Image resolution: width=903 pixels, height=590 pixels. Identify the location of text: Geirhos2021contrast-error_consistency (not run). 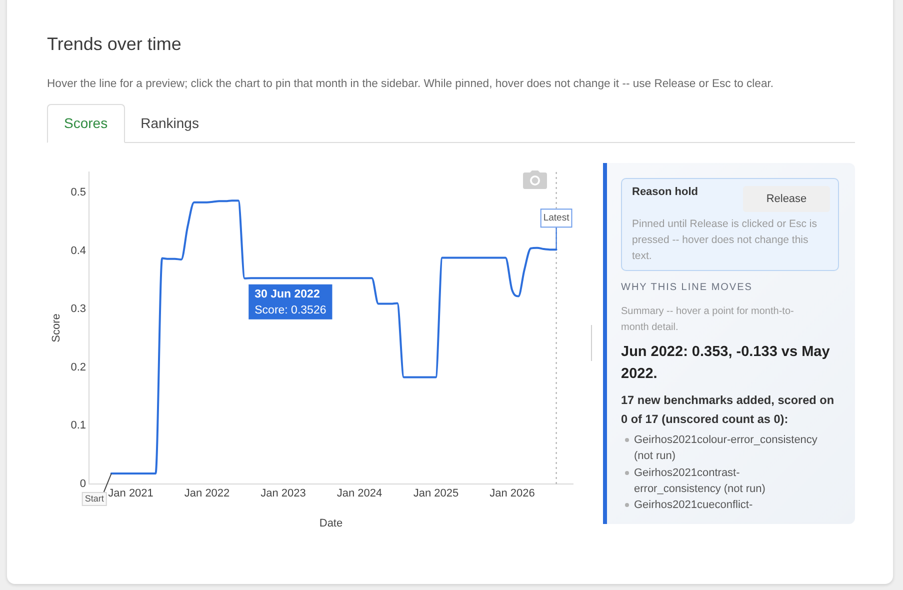
(700, 481).